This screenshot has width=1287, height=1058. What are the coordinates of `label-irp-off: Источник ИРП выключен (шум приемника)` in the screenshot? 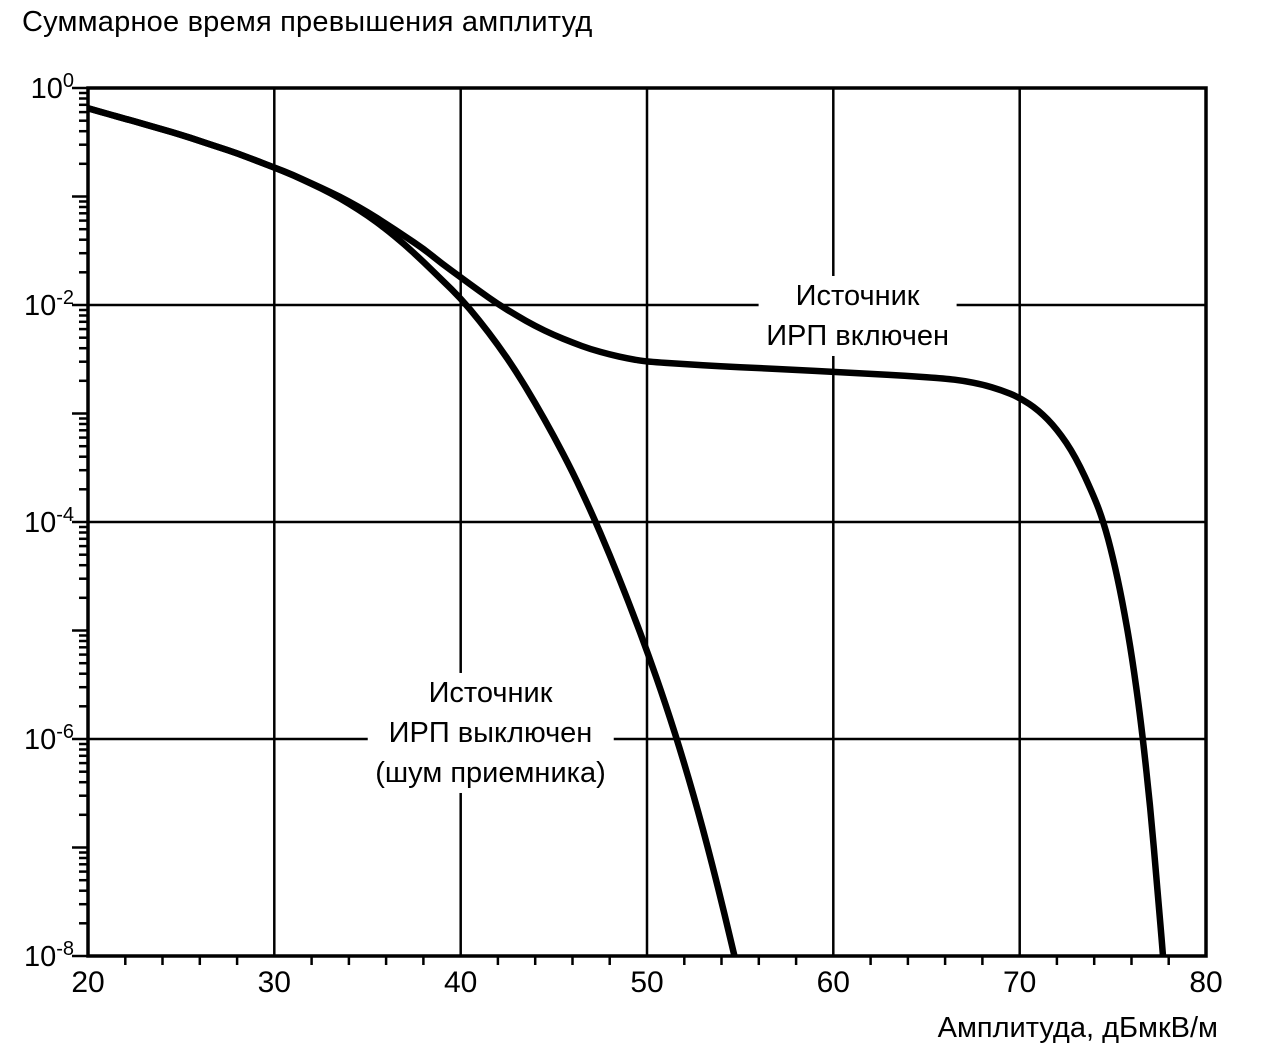 It's located at (490, 732).